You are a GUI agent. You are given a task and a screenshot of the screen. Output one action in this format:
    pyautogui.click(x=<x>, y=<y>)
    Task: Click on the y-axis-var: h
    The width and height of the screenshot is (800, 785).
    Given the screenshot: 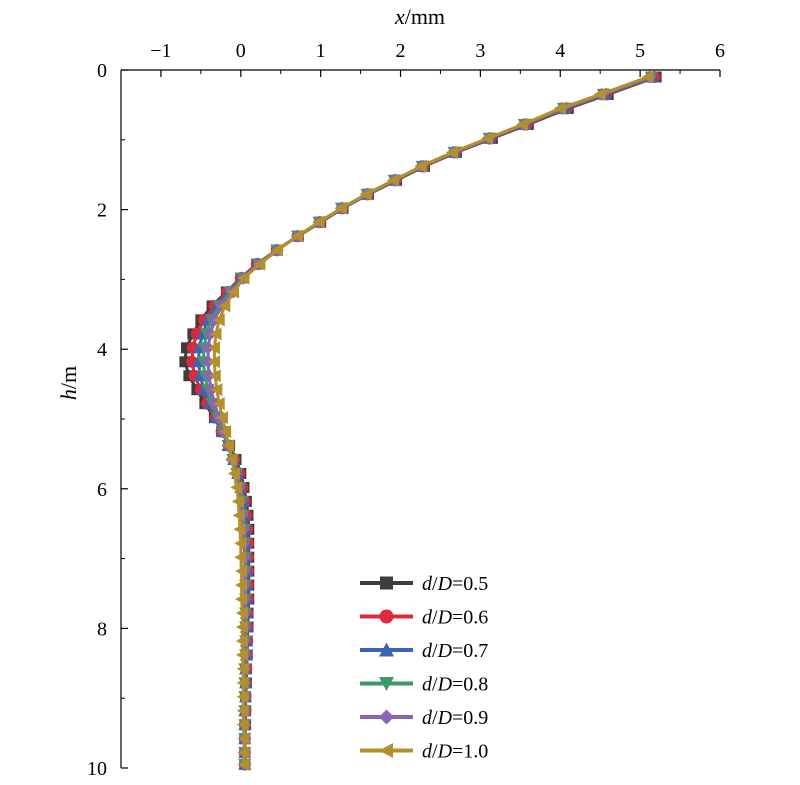 What is the action you would take?
    pyautogui.click(x=68, y=394)
    